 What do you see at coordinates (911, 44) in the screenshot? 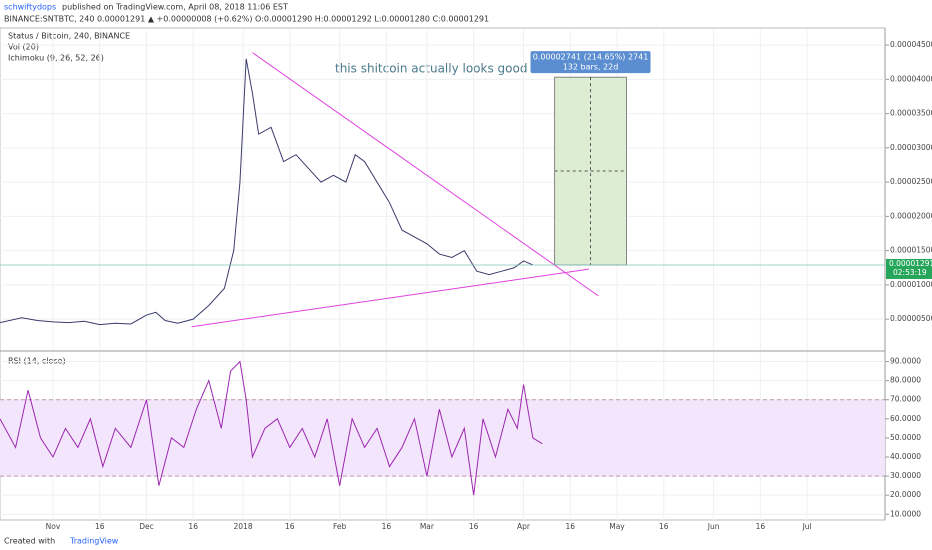
I see `y-tick-label: 0.00004500` at bounding box center [911, 44].